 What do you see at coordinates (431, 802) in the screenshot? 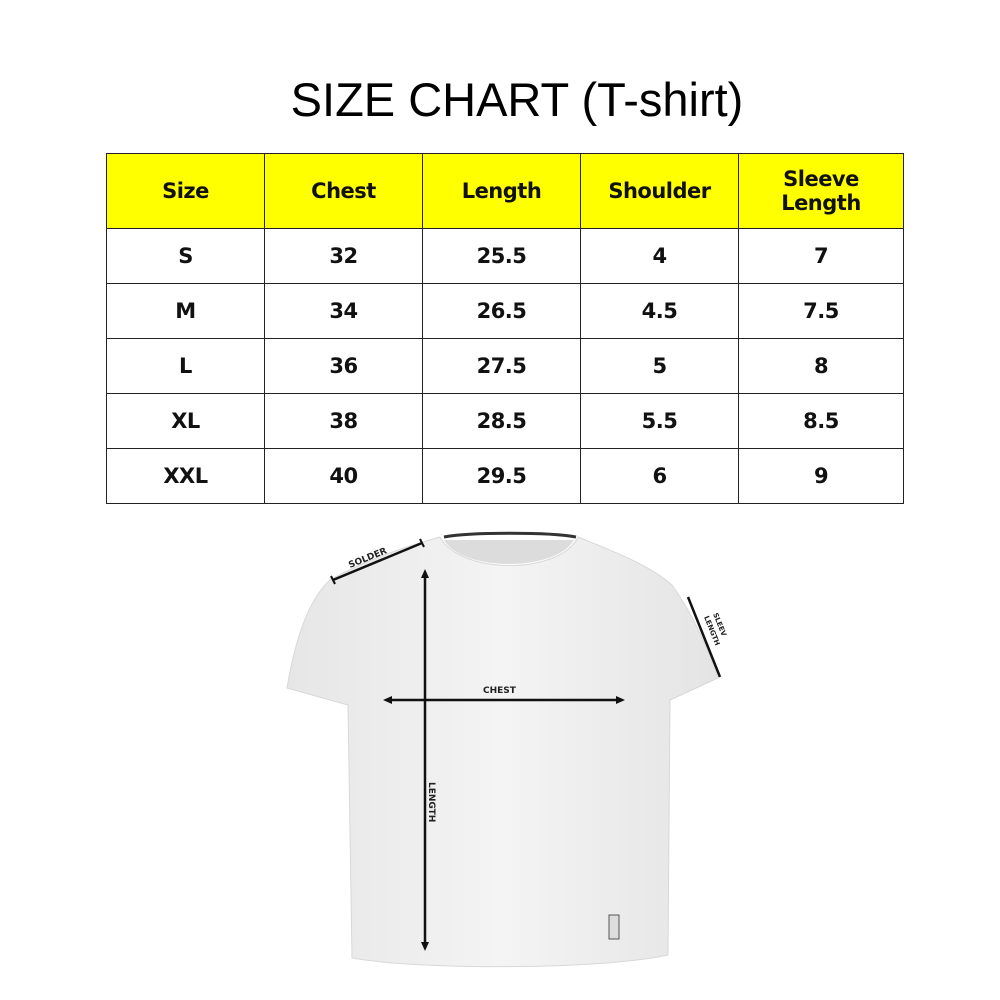
I see `length-label: LENGTH` at bounding box center [431, 802].